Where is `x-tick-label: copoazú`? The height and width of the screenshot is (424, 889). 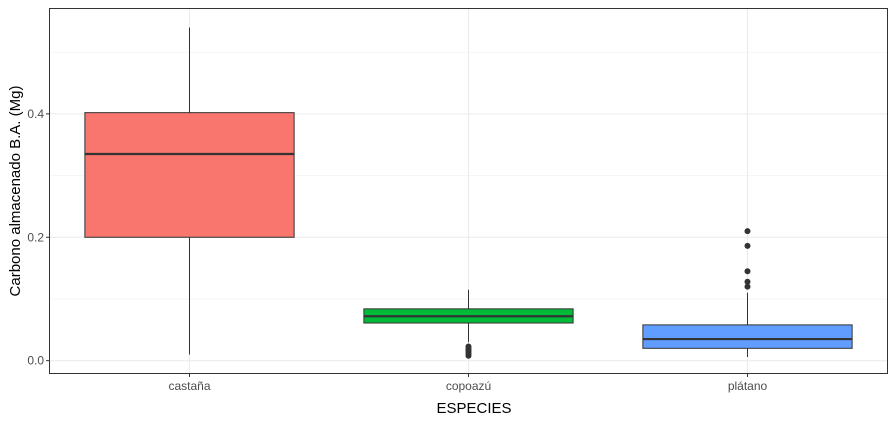 x-tick-label: copoazú is located at coordinates (468, 386).